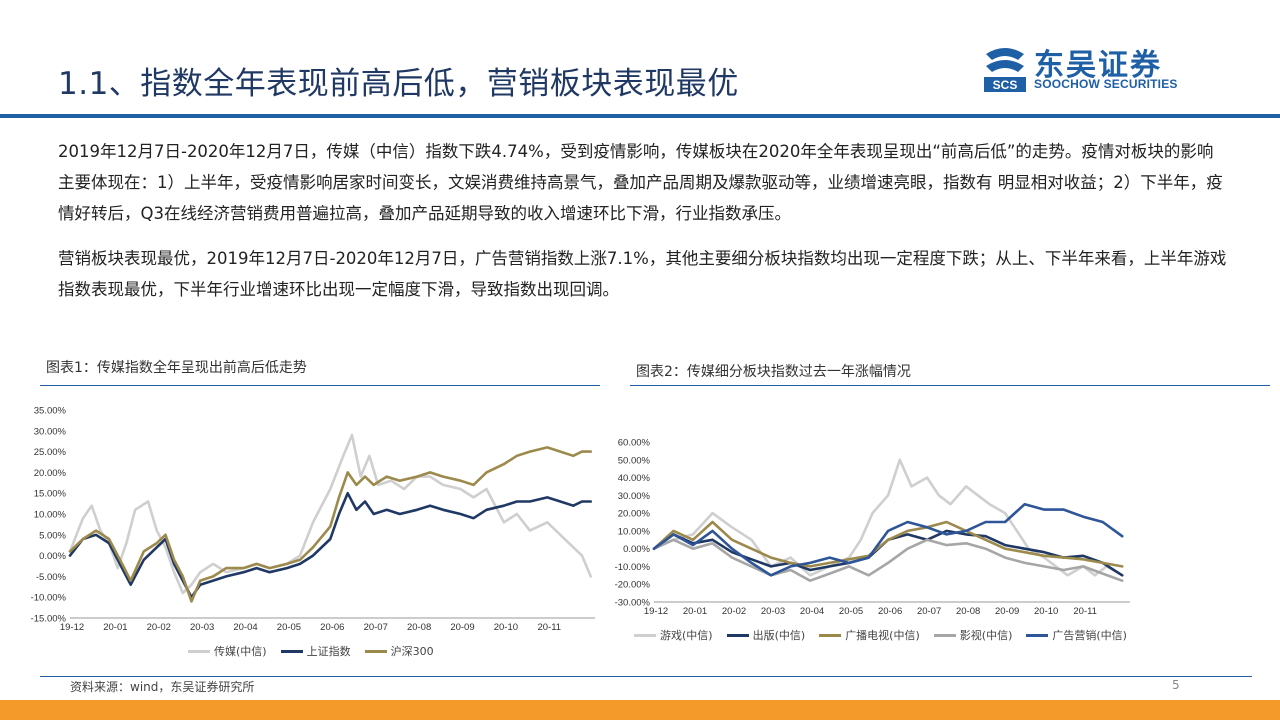 Image resolution: width=1280 pixels, height=720 pixels. What do you see at coordinates (398, 84) in the screenshot?
I see `page-title: 1.1、指数全年表现前高后低，营销板块表现最优` at bounding box center [398, 84].